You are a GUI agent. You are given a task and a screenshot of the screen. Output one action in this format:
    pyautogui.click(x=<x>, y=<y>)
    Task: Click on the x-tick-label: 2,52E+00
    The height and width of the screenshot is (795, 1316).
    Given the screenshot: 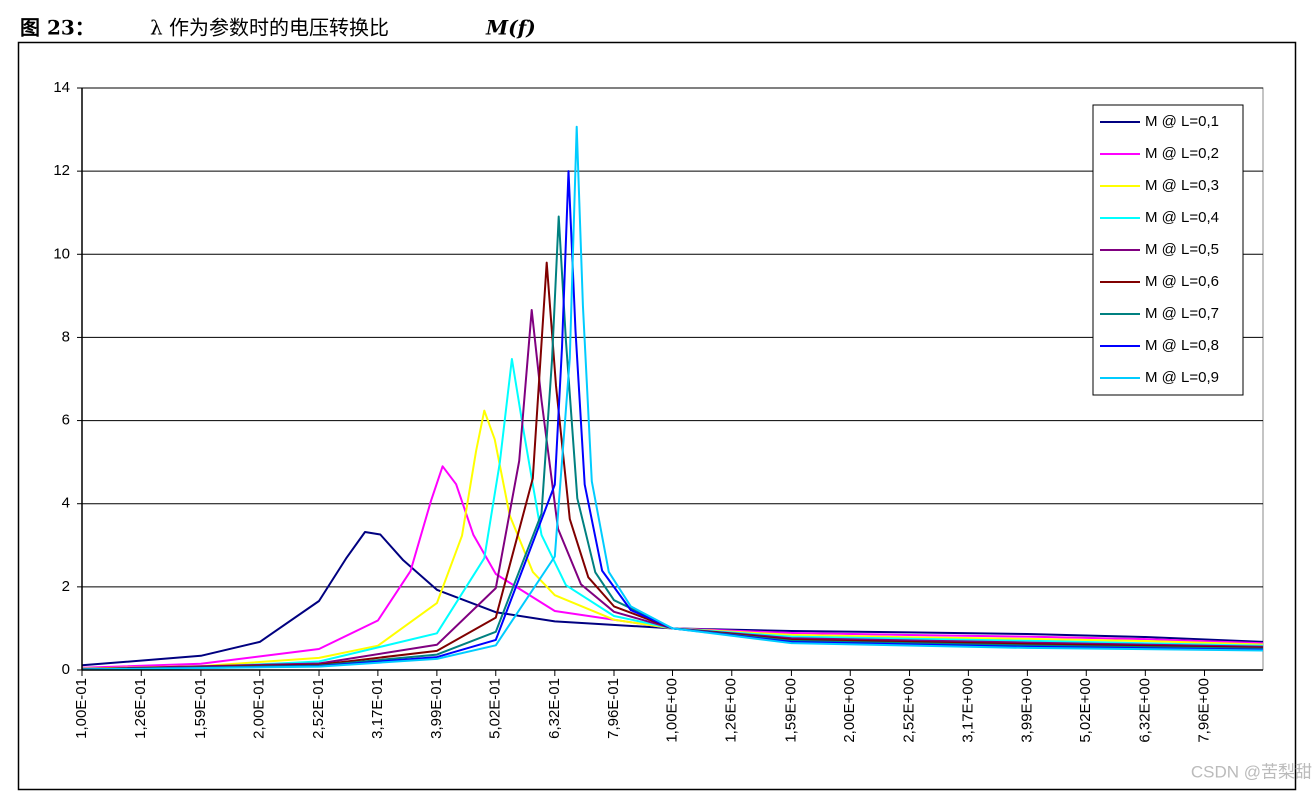 What is the action you would take?
    pyautogui.click(x=908, y=710)
    